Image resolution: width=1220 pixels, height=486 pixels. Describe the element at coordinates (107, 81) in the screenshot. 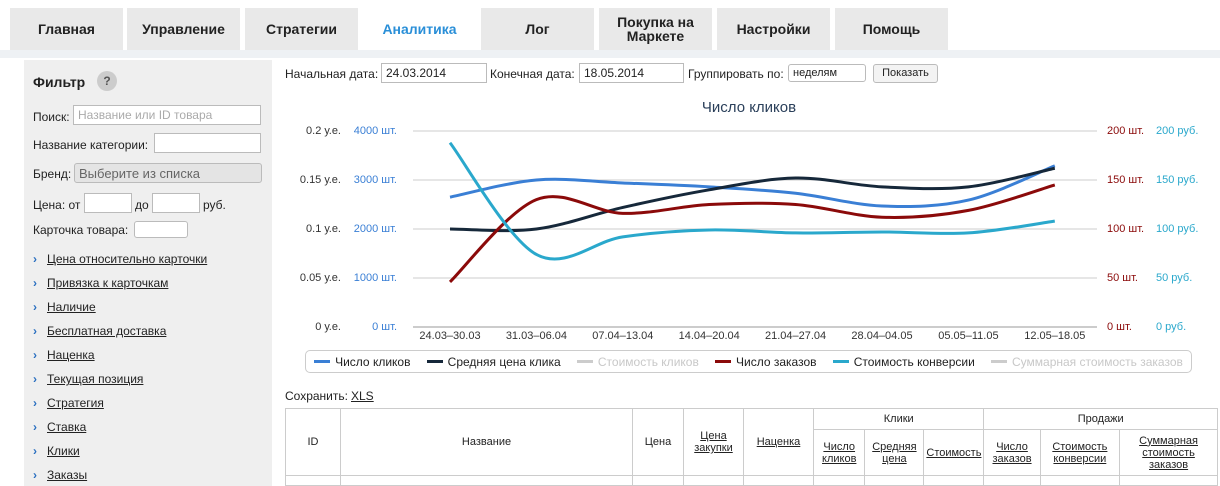

I see `help-button: ?` at that location.